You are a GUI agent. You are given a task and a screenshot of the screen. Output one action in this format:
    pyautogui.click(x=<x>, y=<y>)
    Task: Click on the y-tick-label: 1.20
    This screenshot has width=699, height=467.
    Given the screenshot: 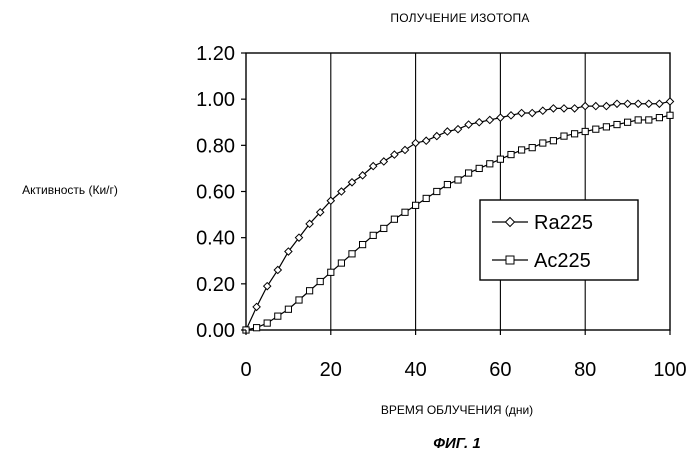 What is the action you would take?
    pyautogui.click(x=215, y=54)
    